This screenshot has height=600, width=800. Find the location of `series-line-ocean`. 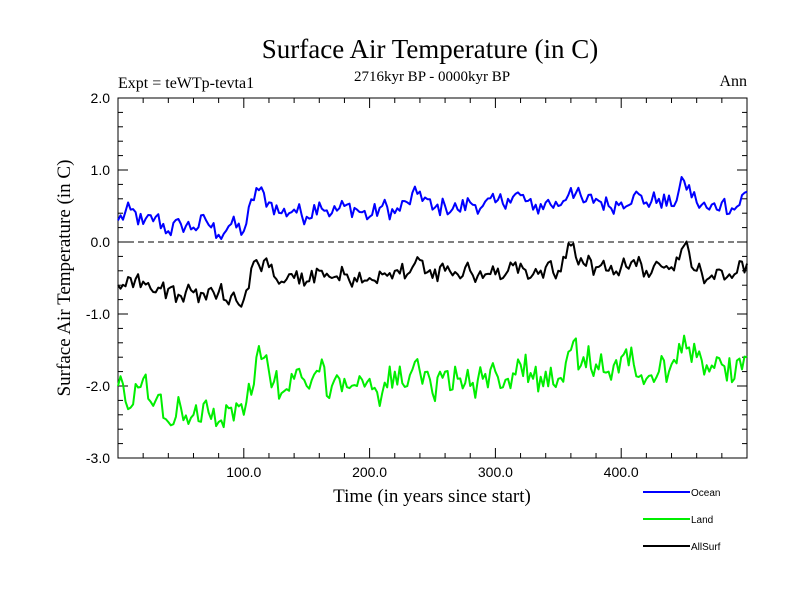

series-line-ocean is located at coordinates (432, 208).